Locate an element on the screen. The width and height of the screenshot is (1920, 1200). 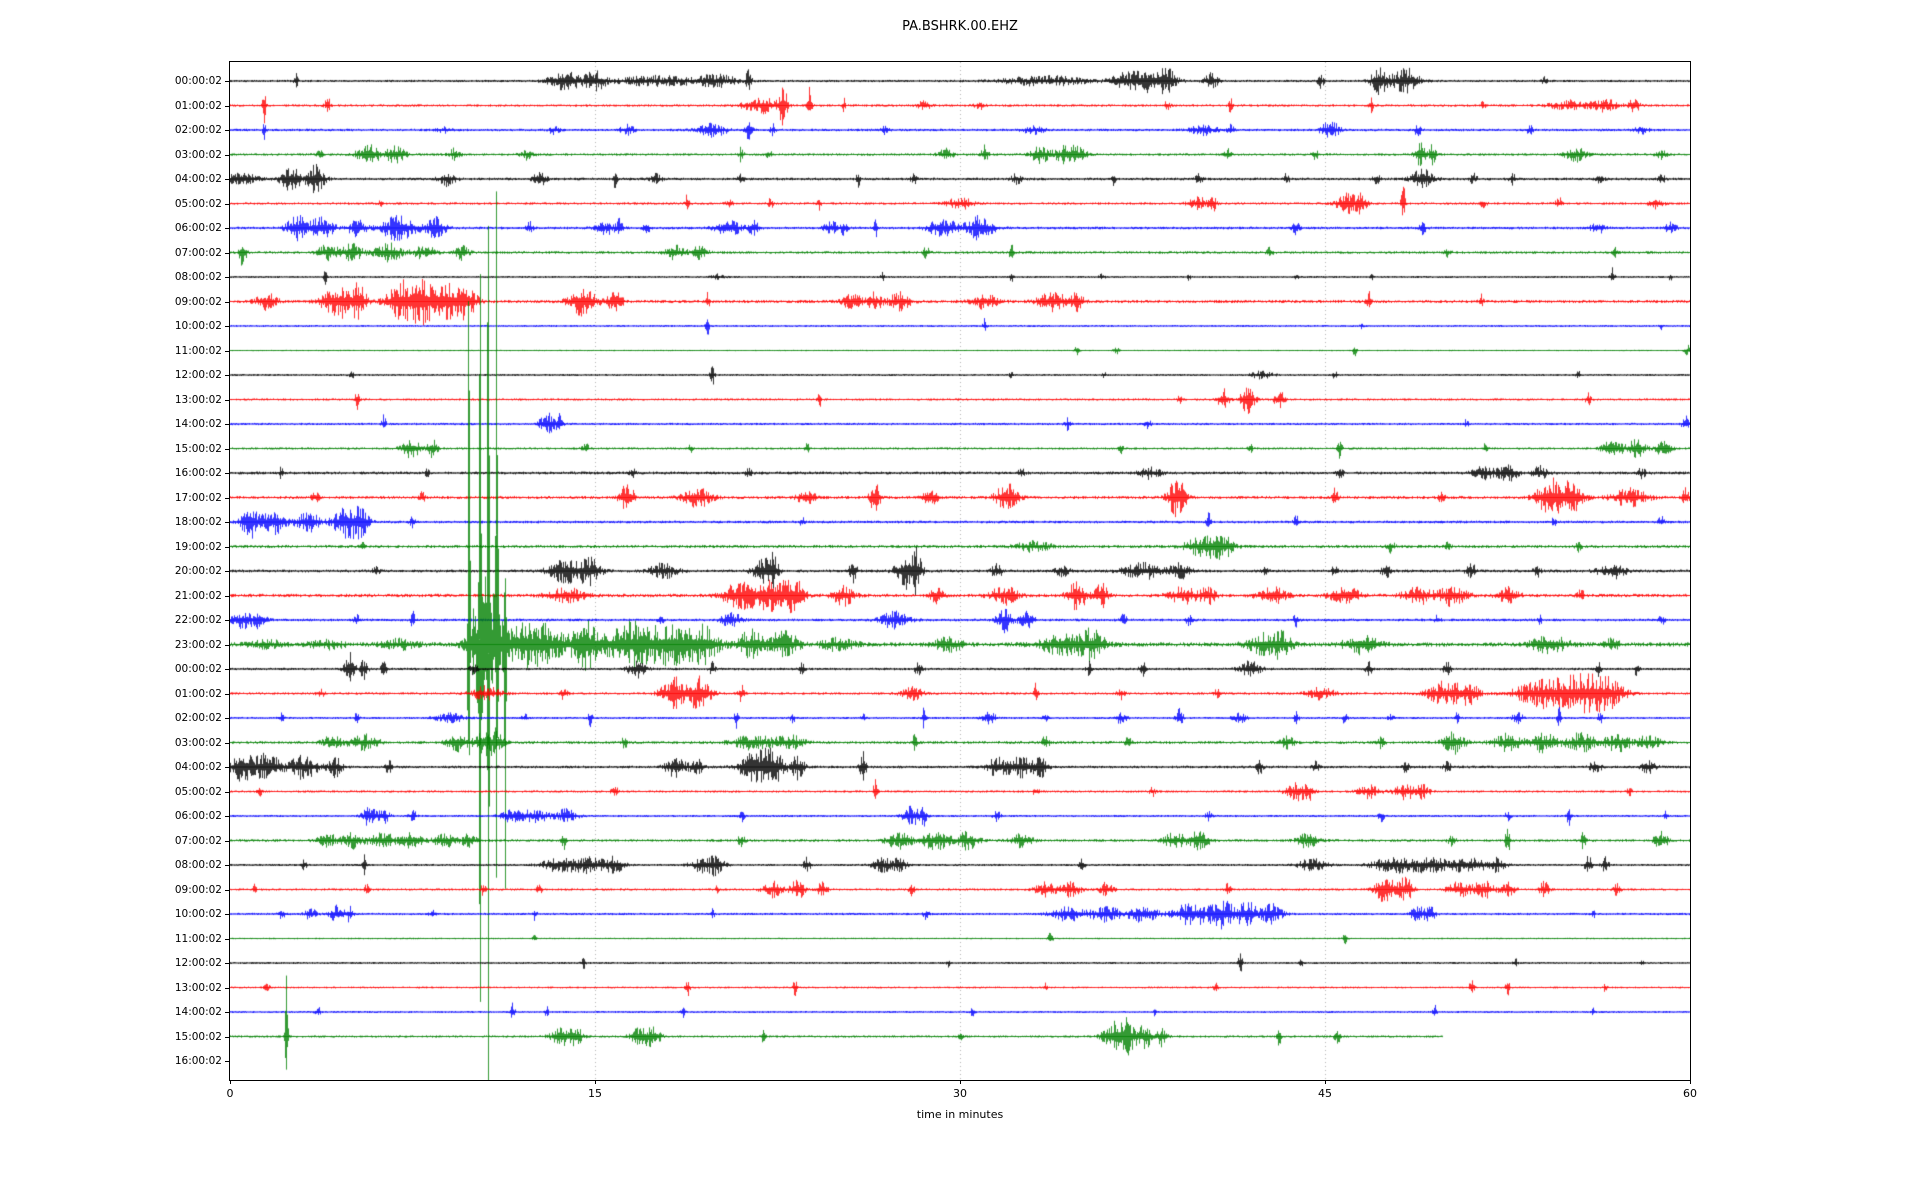
trace-time-label: 18:00:02 is located at coordinates (198, 522).